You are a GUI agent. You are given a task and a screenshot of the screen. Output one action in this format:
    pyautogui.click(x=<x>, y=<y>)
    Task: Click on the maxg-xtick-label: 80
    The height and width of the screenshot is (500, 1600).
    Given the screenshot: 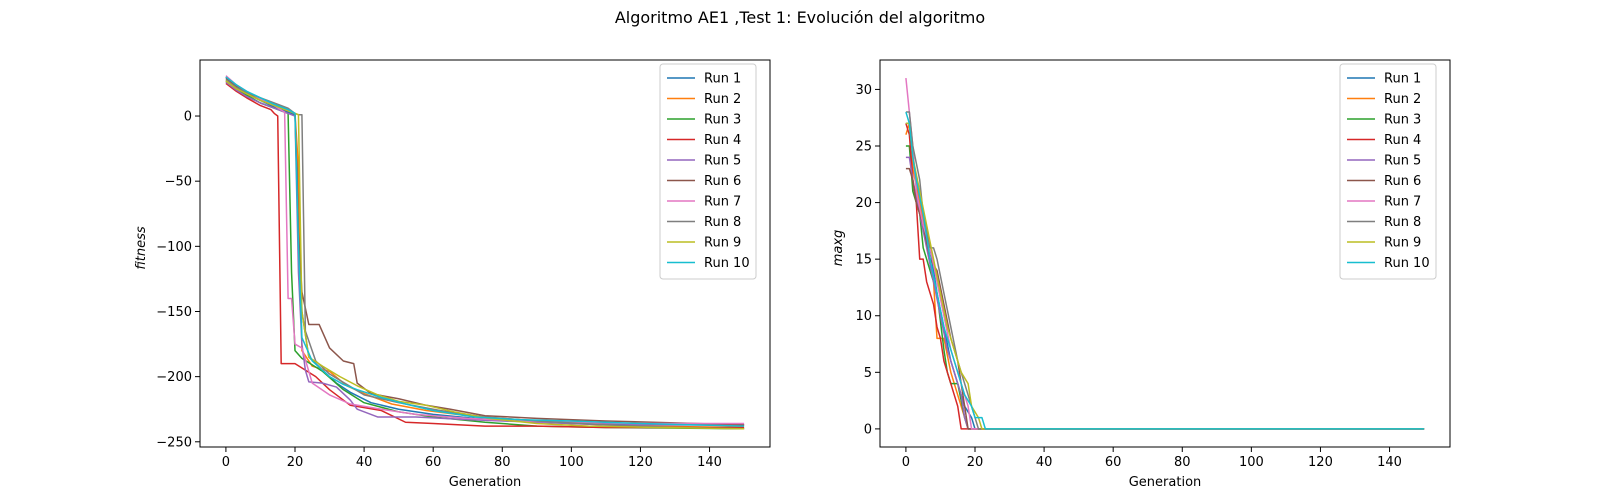 What is the action you would take?
    pyautogui.click(x=1182, y=462)
    